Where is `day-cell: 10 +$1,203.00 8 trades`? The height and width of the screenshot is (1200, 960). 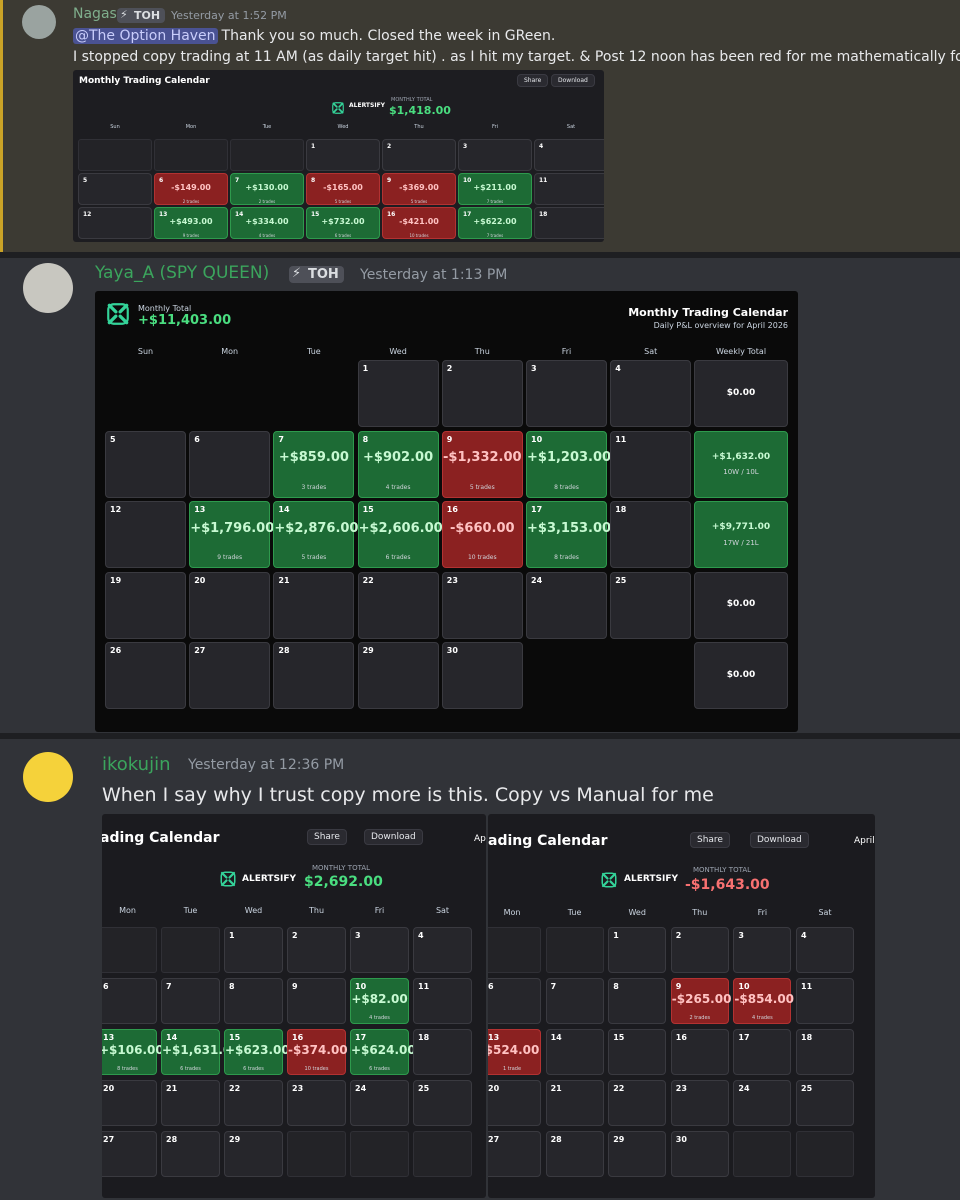 day-cell: 10 +$1,203.00 8 trades is located at coordinates (568, 464).